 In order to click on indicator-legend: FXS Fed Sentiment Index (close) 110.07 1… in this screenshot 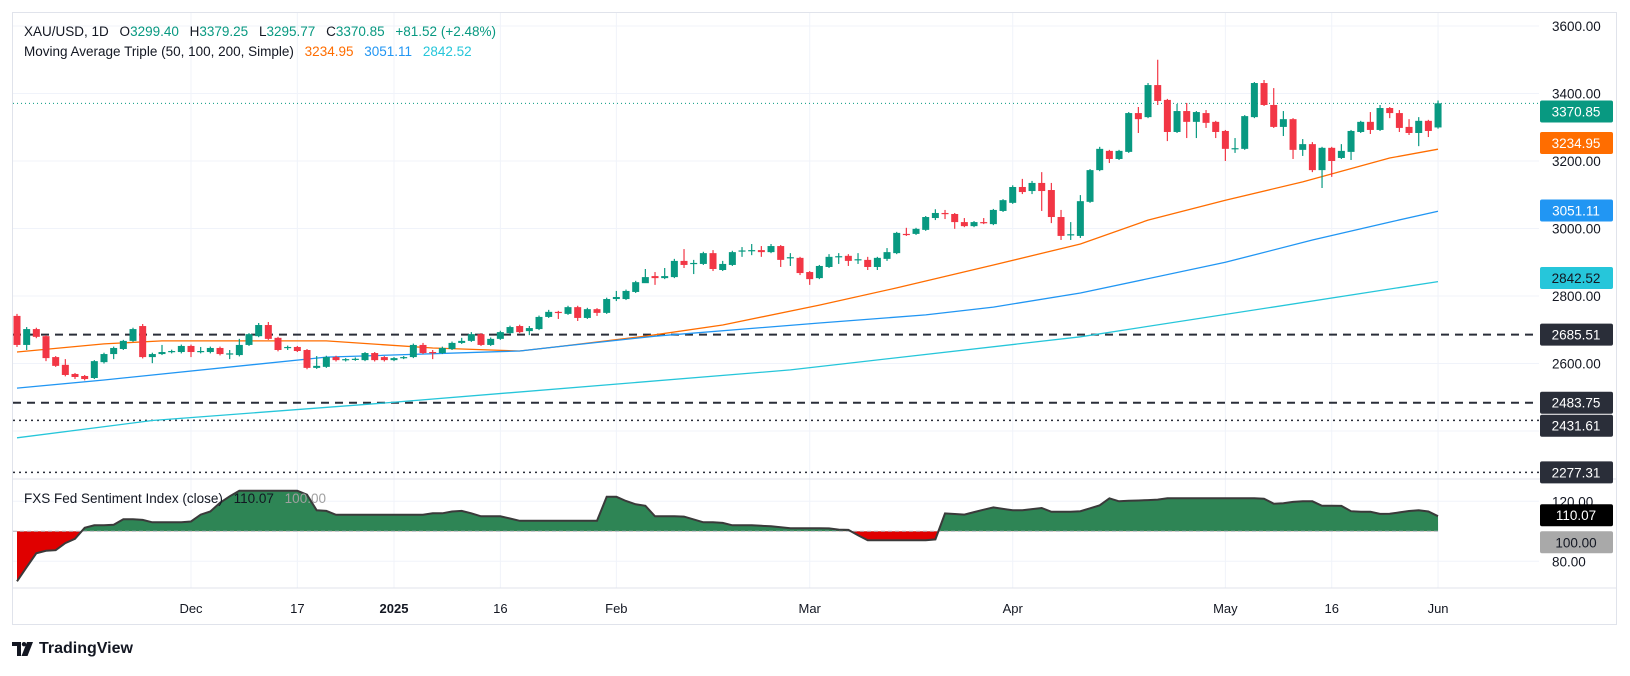, I will do `click(175, 499)`.